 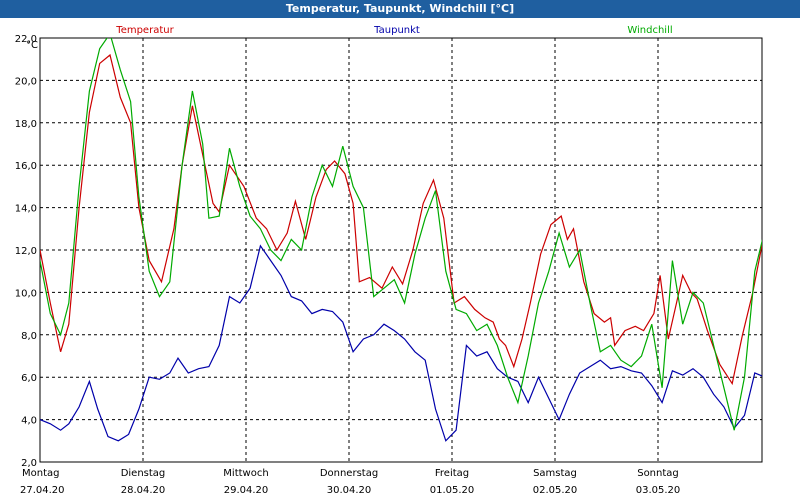 I want to click on x-tick-day: Sonntag, so click(x=658, y=473).